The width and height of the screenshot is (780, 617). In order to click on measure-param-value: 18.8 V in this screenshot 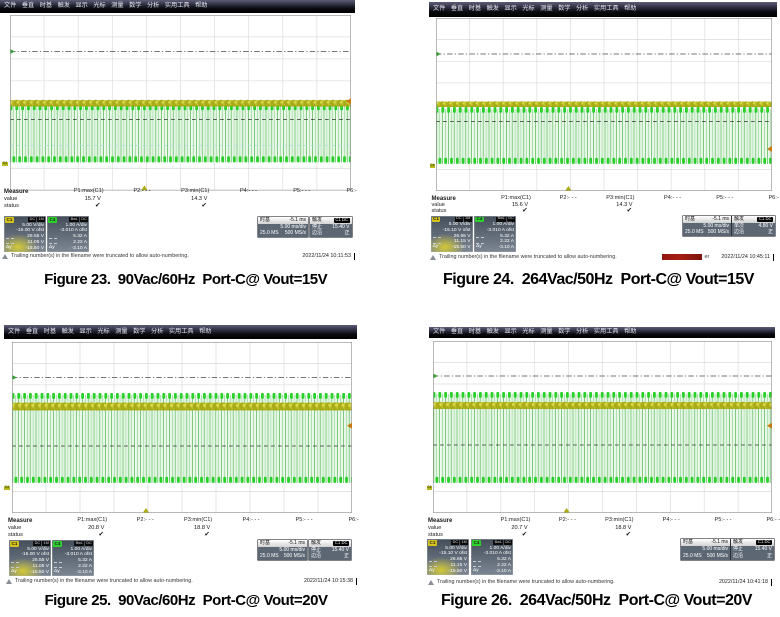, I will do `click(623, 527)`.